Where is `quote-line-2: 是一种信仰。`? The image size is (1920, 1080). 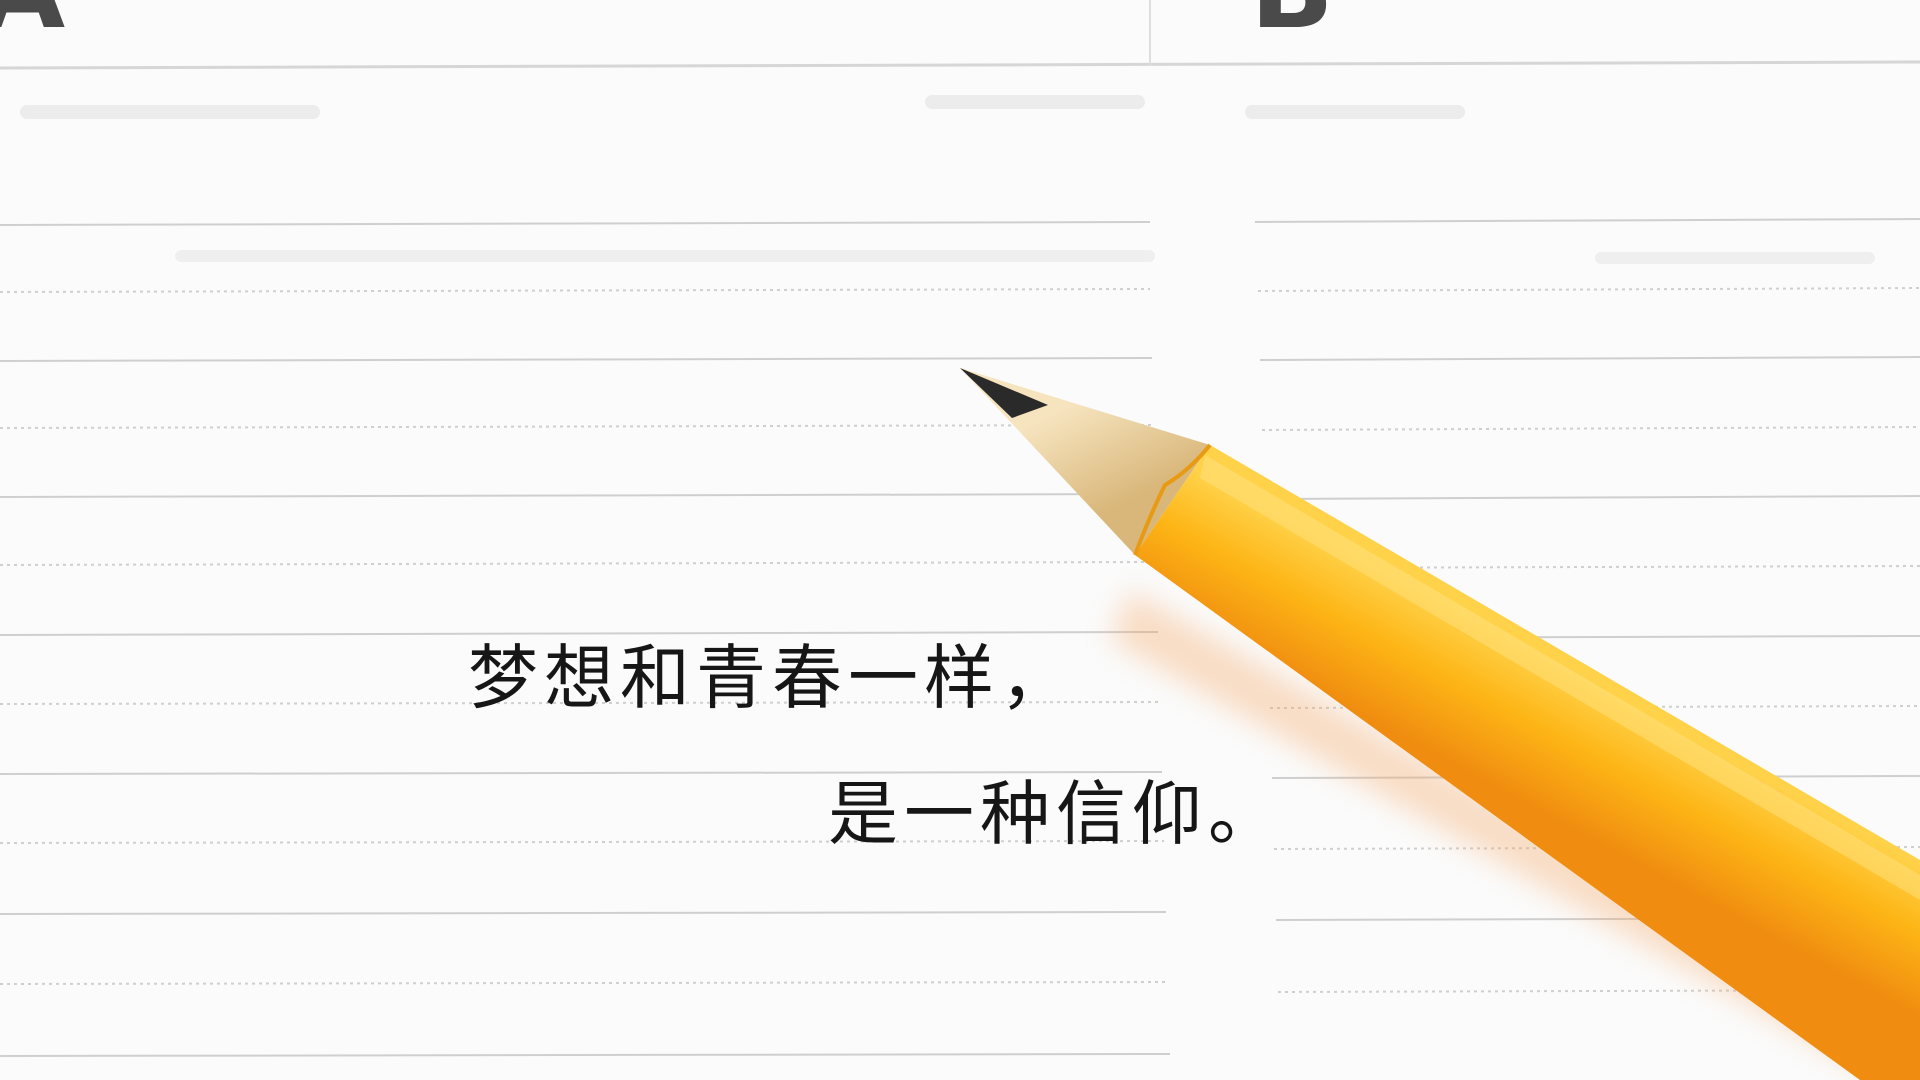 quote-line-2: 是一种信仰。 is located at coordinates (1056, 814).